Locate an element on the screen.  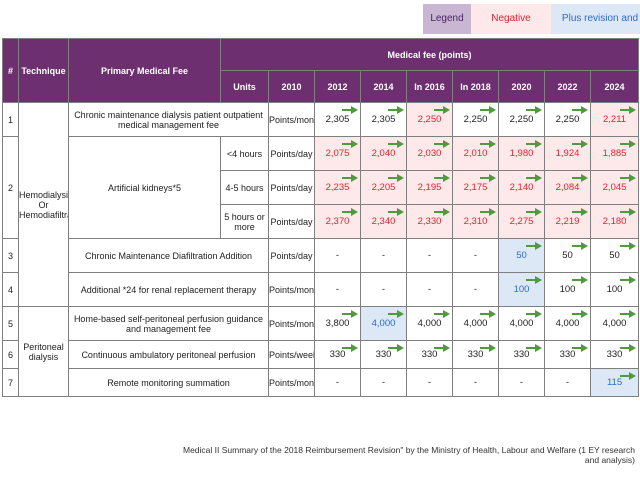
value-cell: 2,195 is located at coordinates (429, 187).